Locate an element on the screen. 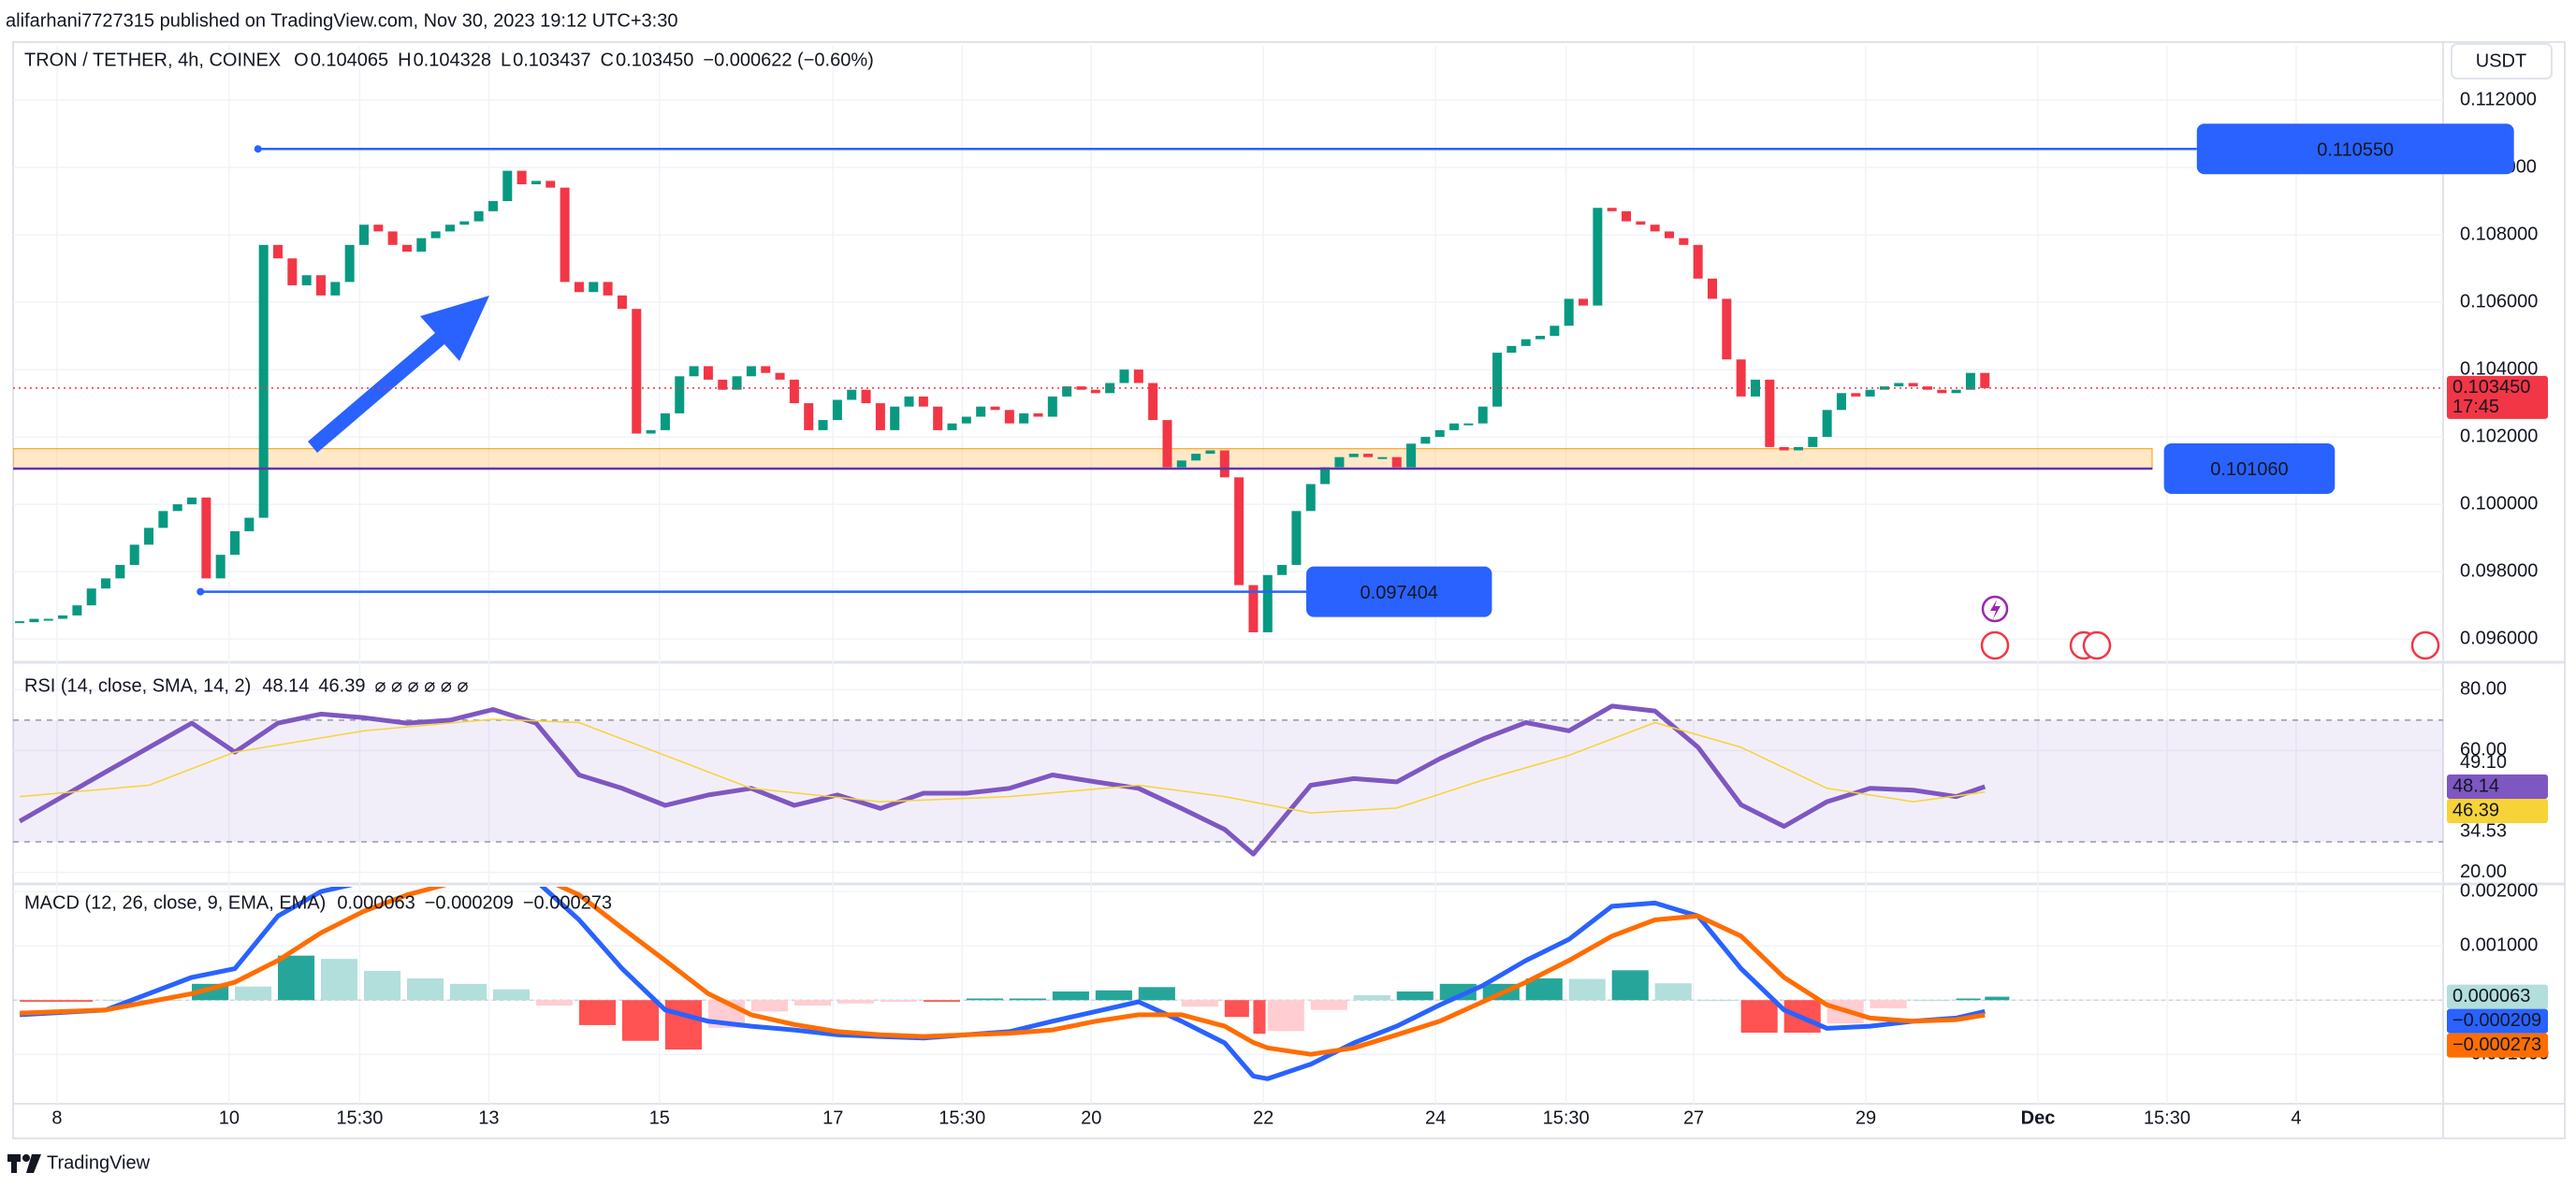  x-tick-label: 22 is located at coordinates (1263, 1117).